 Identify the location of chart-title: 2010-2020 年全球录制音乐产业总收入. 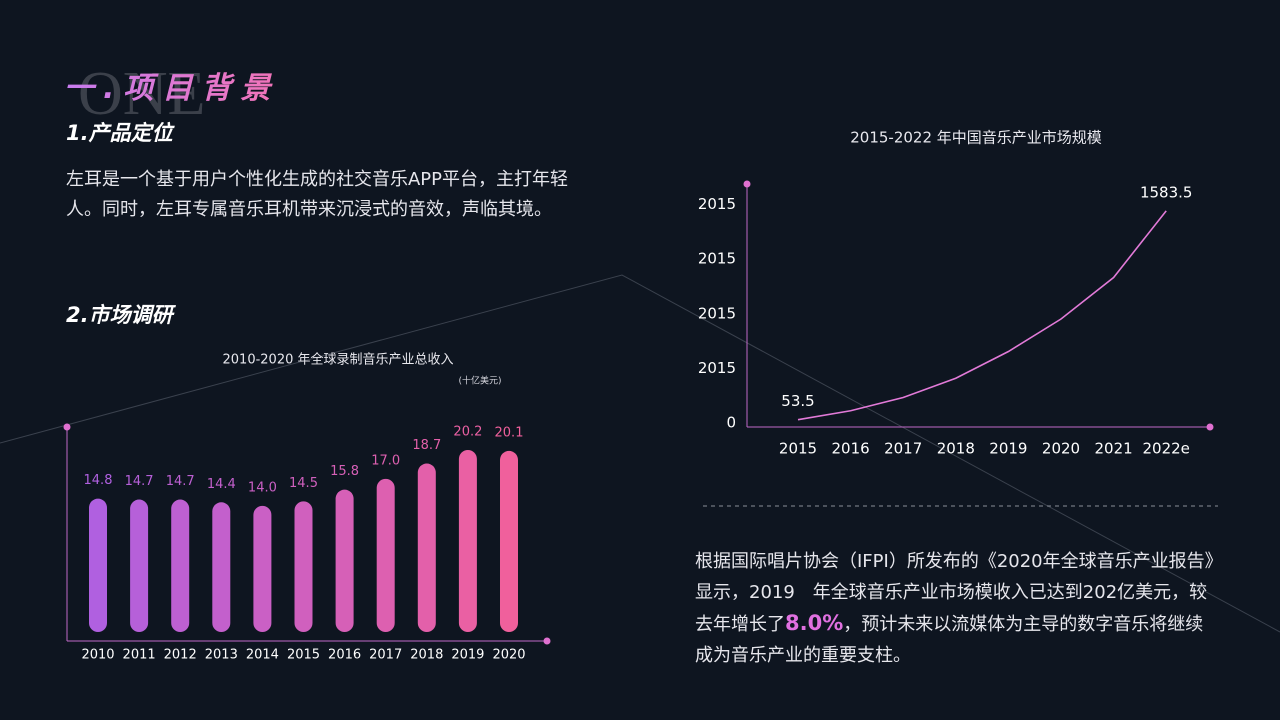
(338, 360).